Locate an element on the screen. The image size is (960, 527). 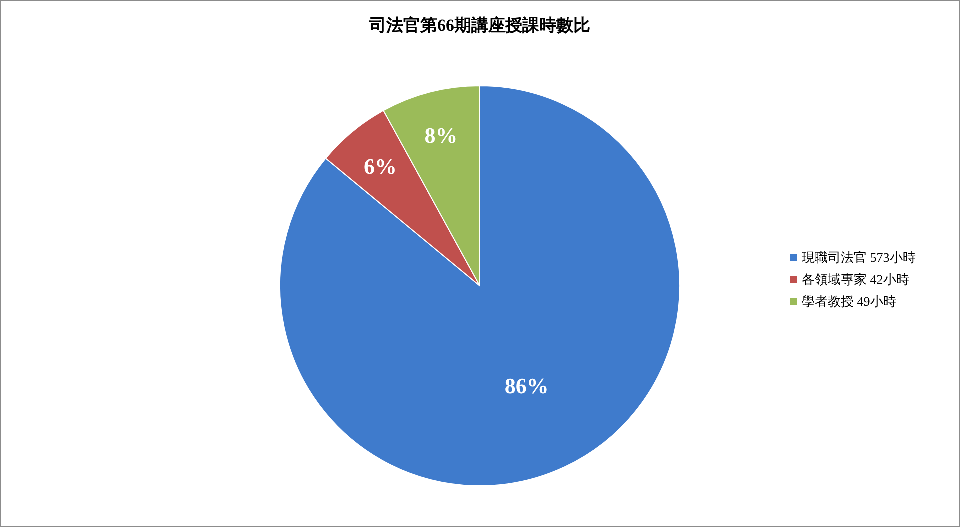
legend-label: 學者教授 49小時 is located at coordinates (849, 301).